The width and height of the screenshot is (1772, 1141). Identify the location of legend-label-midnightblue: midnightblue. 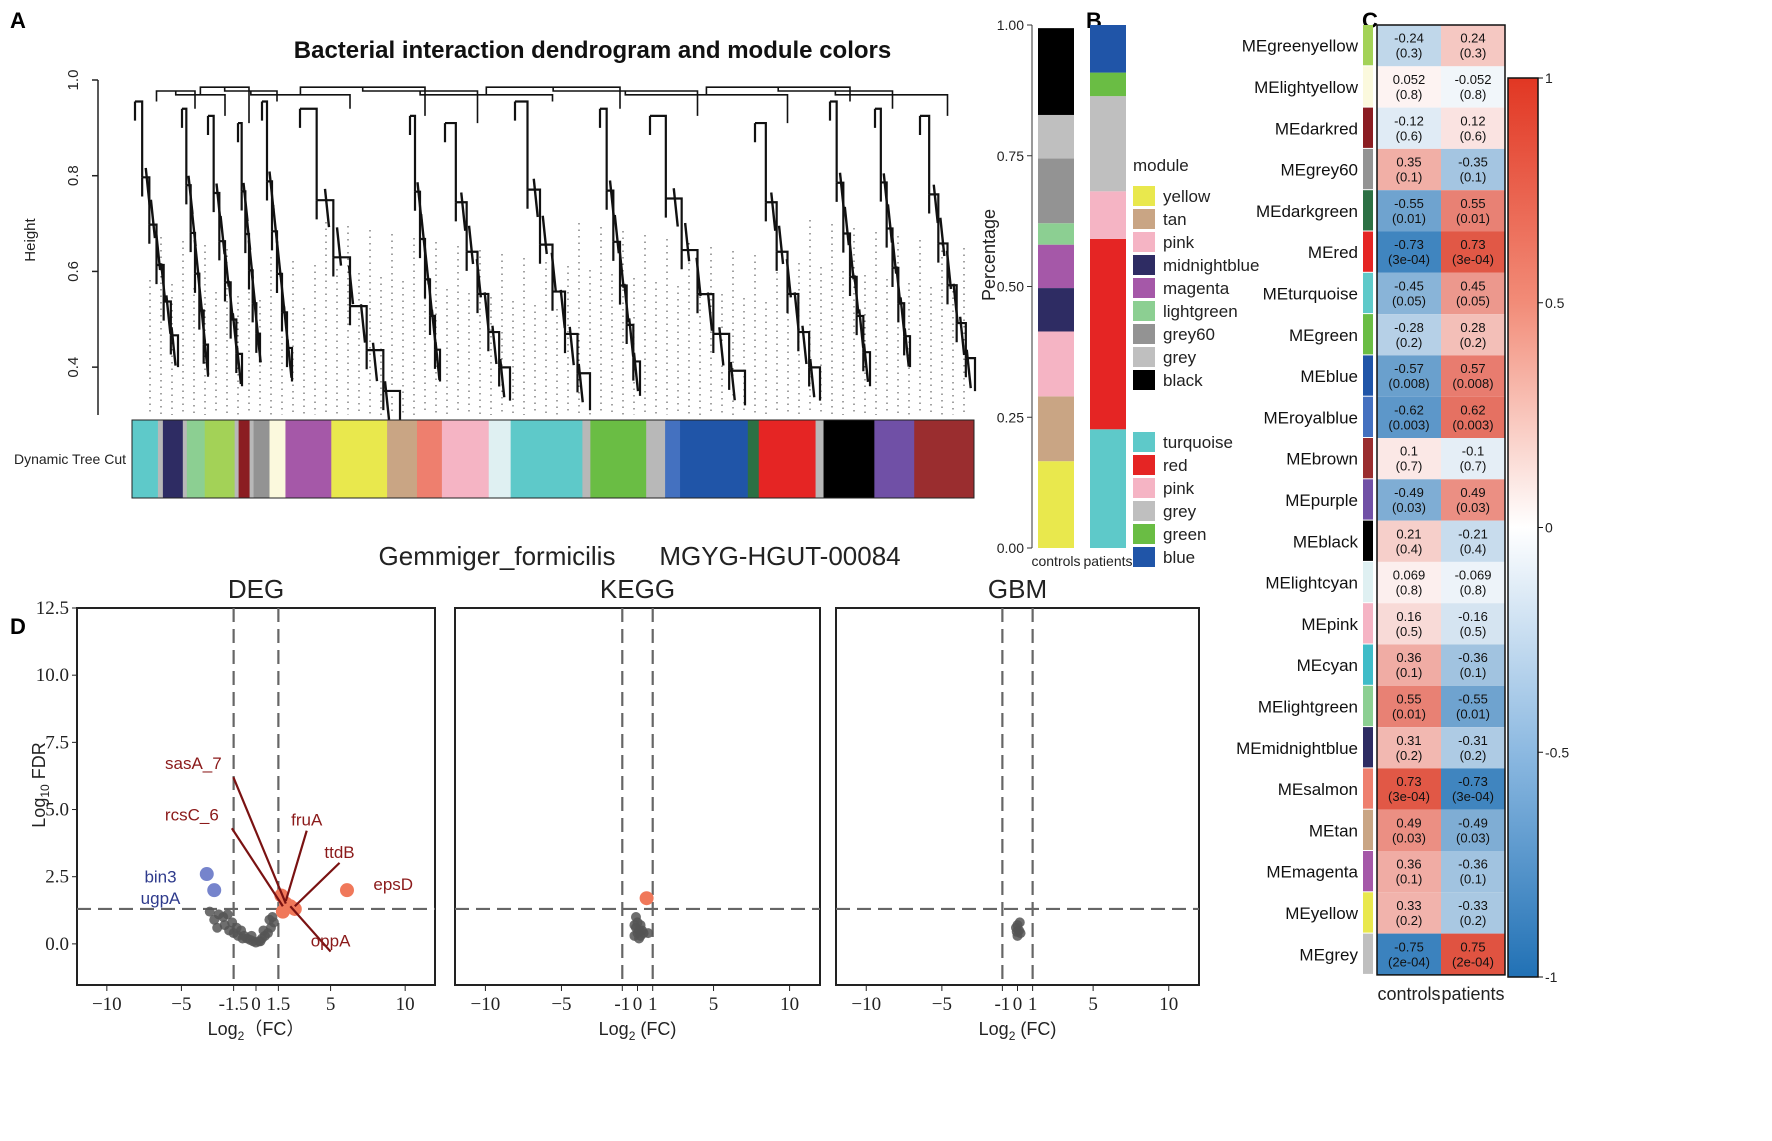
(1211, 265).